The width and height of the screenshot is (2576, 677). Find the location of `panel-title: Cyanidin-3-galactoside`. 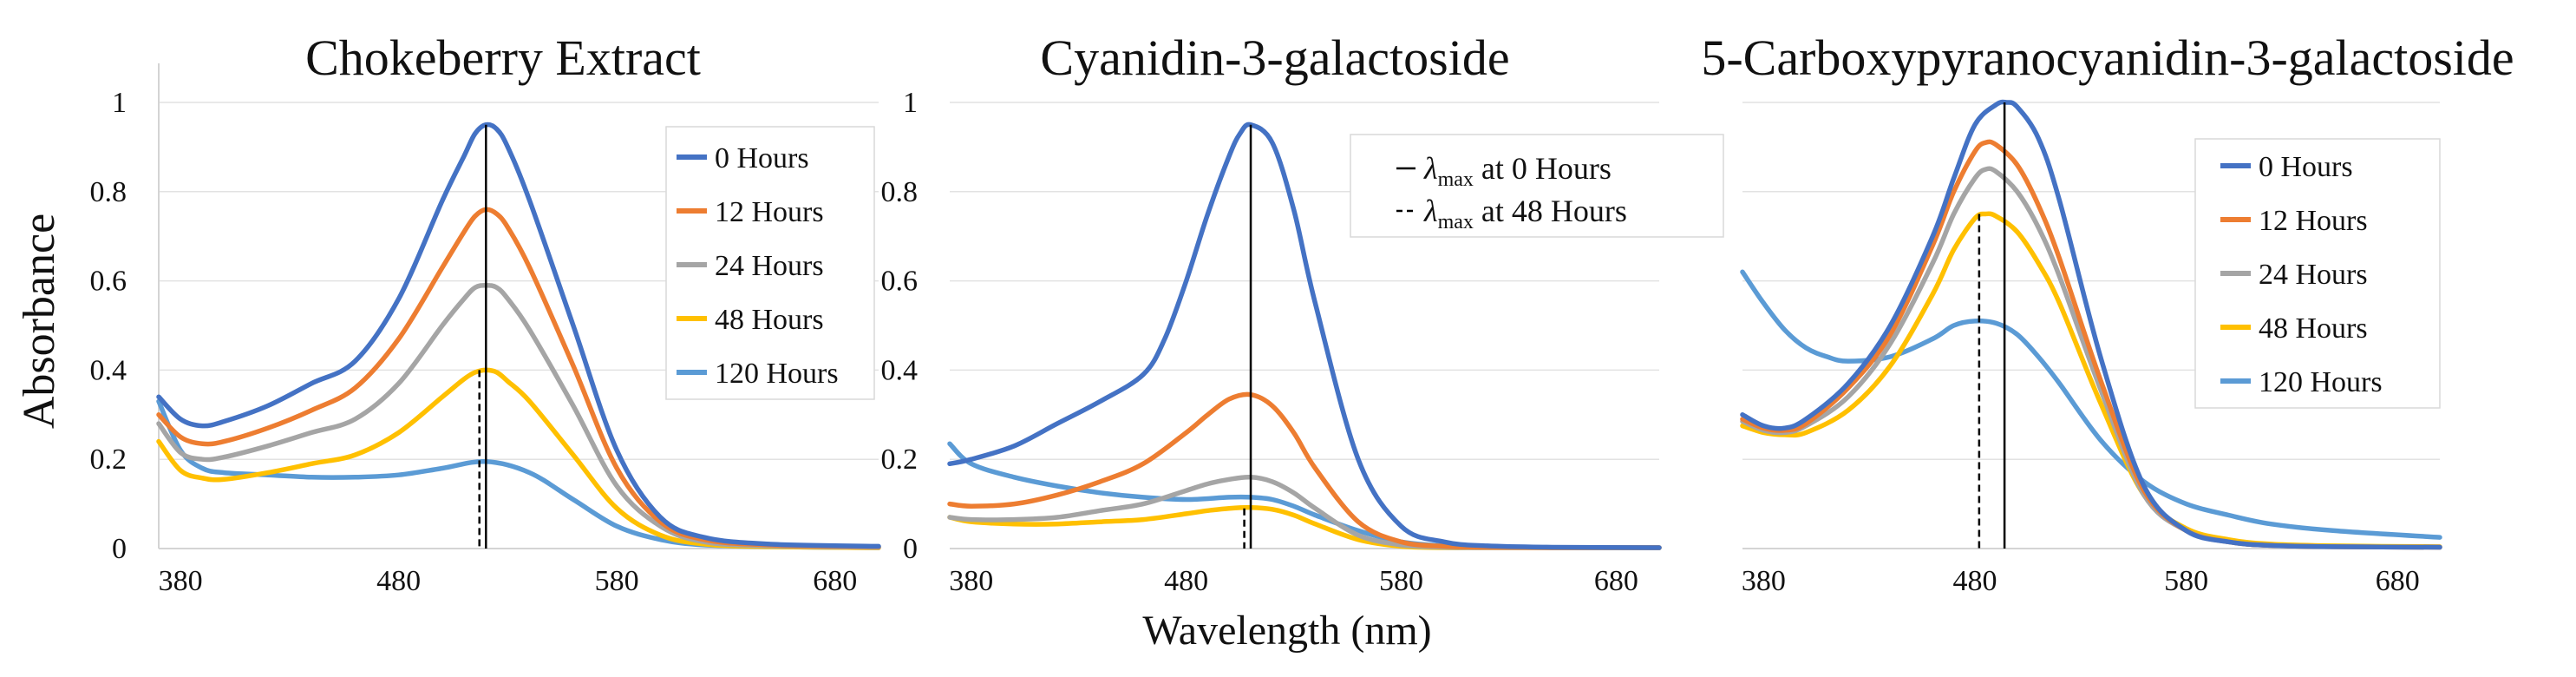

panel-title: Cyanidin-3-galactoside is located at coordinates (1274, 58).